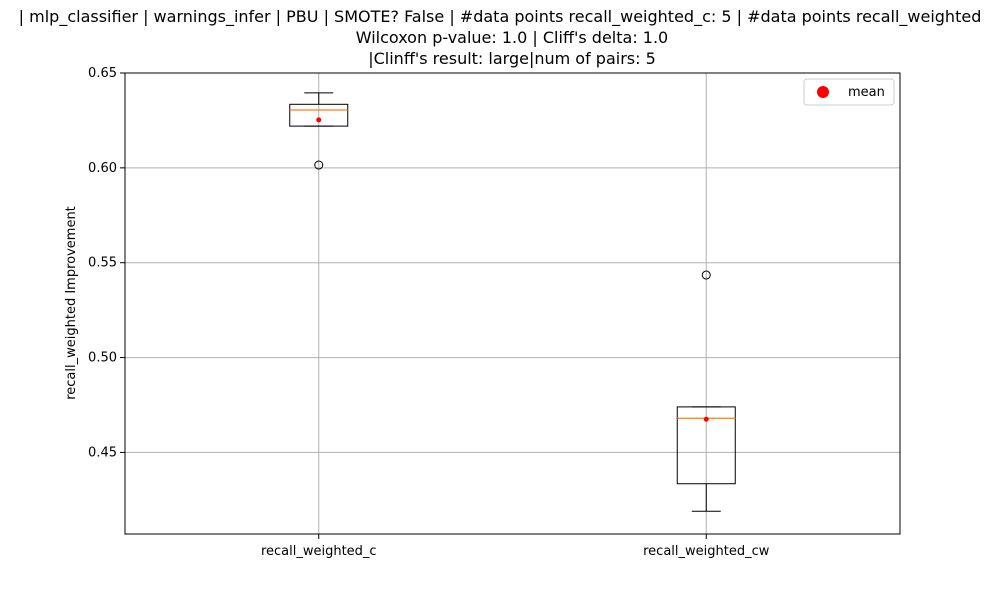 The image size is (1000, 600). I want to click on y-tick-label: 0.45, so click(102, 452).